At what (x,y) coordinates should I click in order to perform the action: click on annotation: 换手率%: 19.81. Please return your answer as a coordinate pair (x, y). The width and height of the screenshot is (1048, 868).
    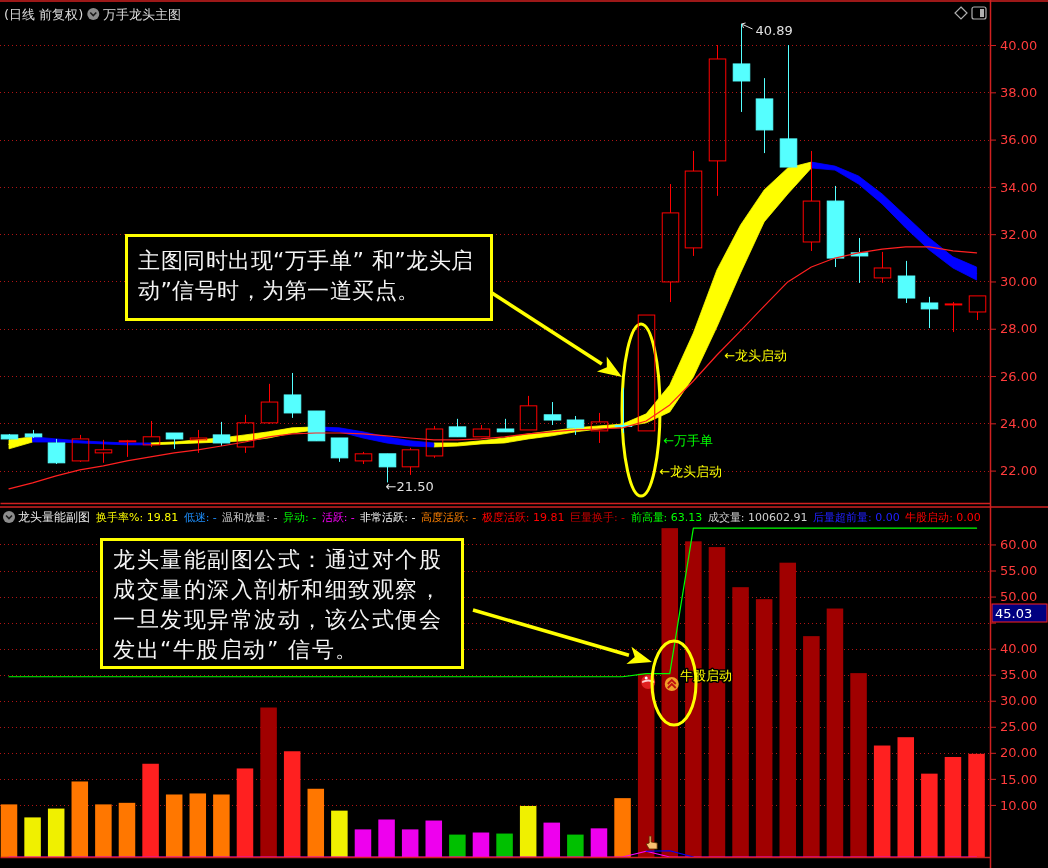
    Looking at the image, I should click on (137, 517).